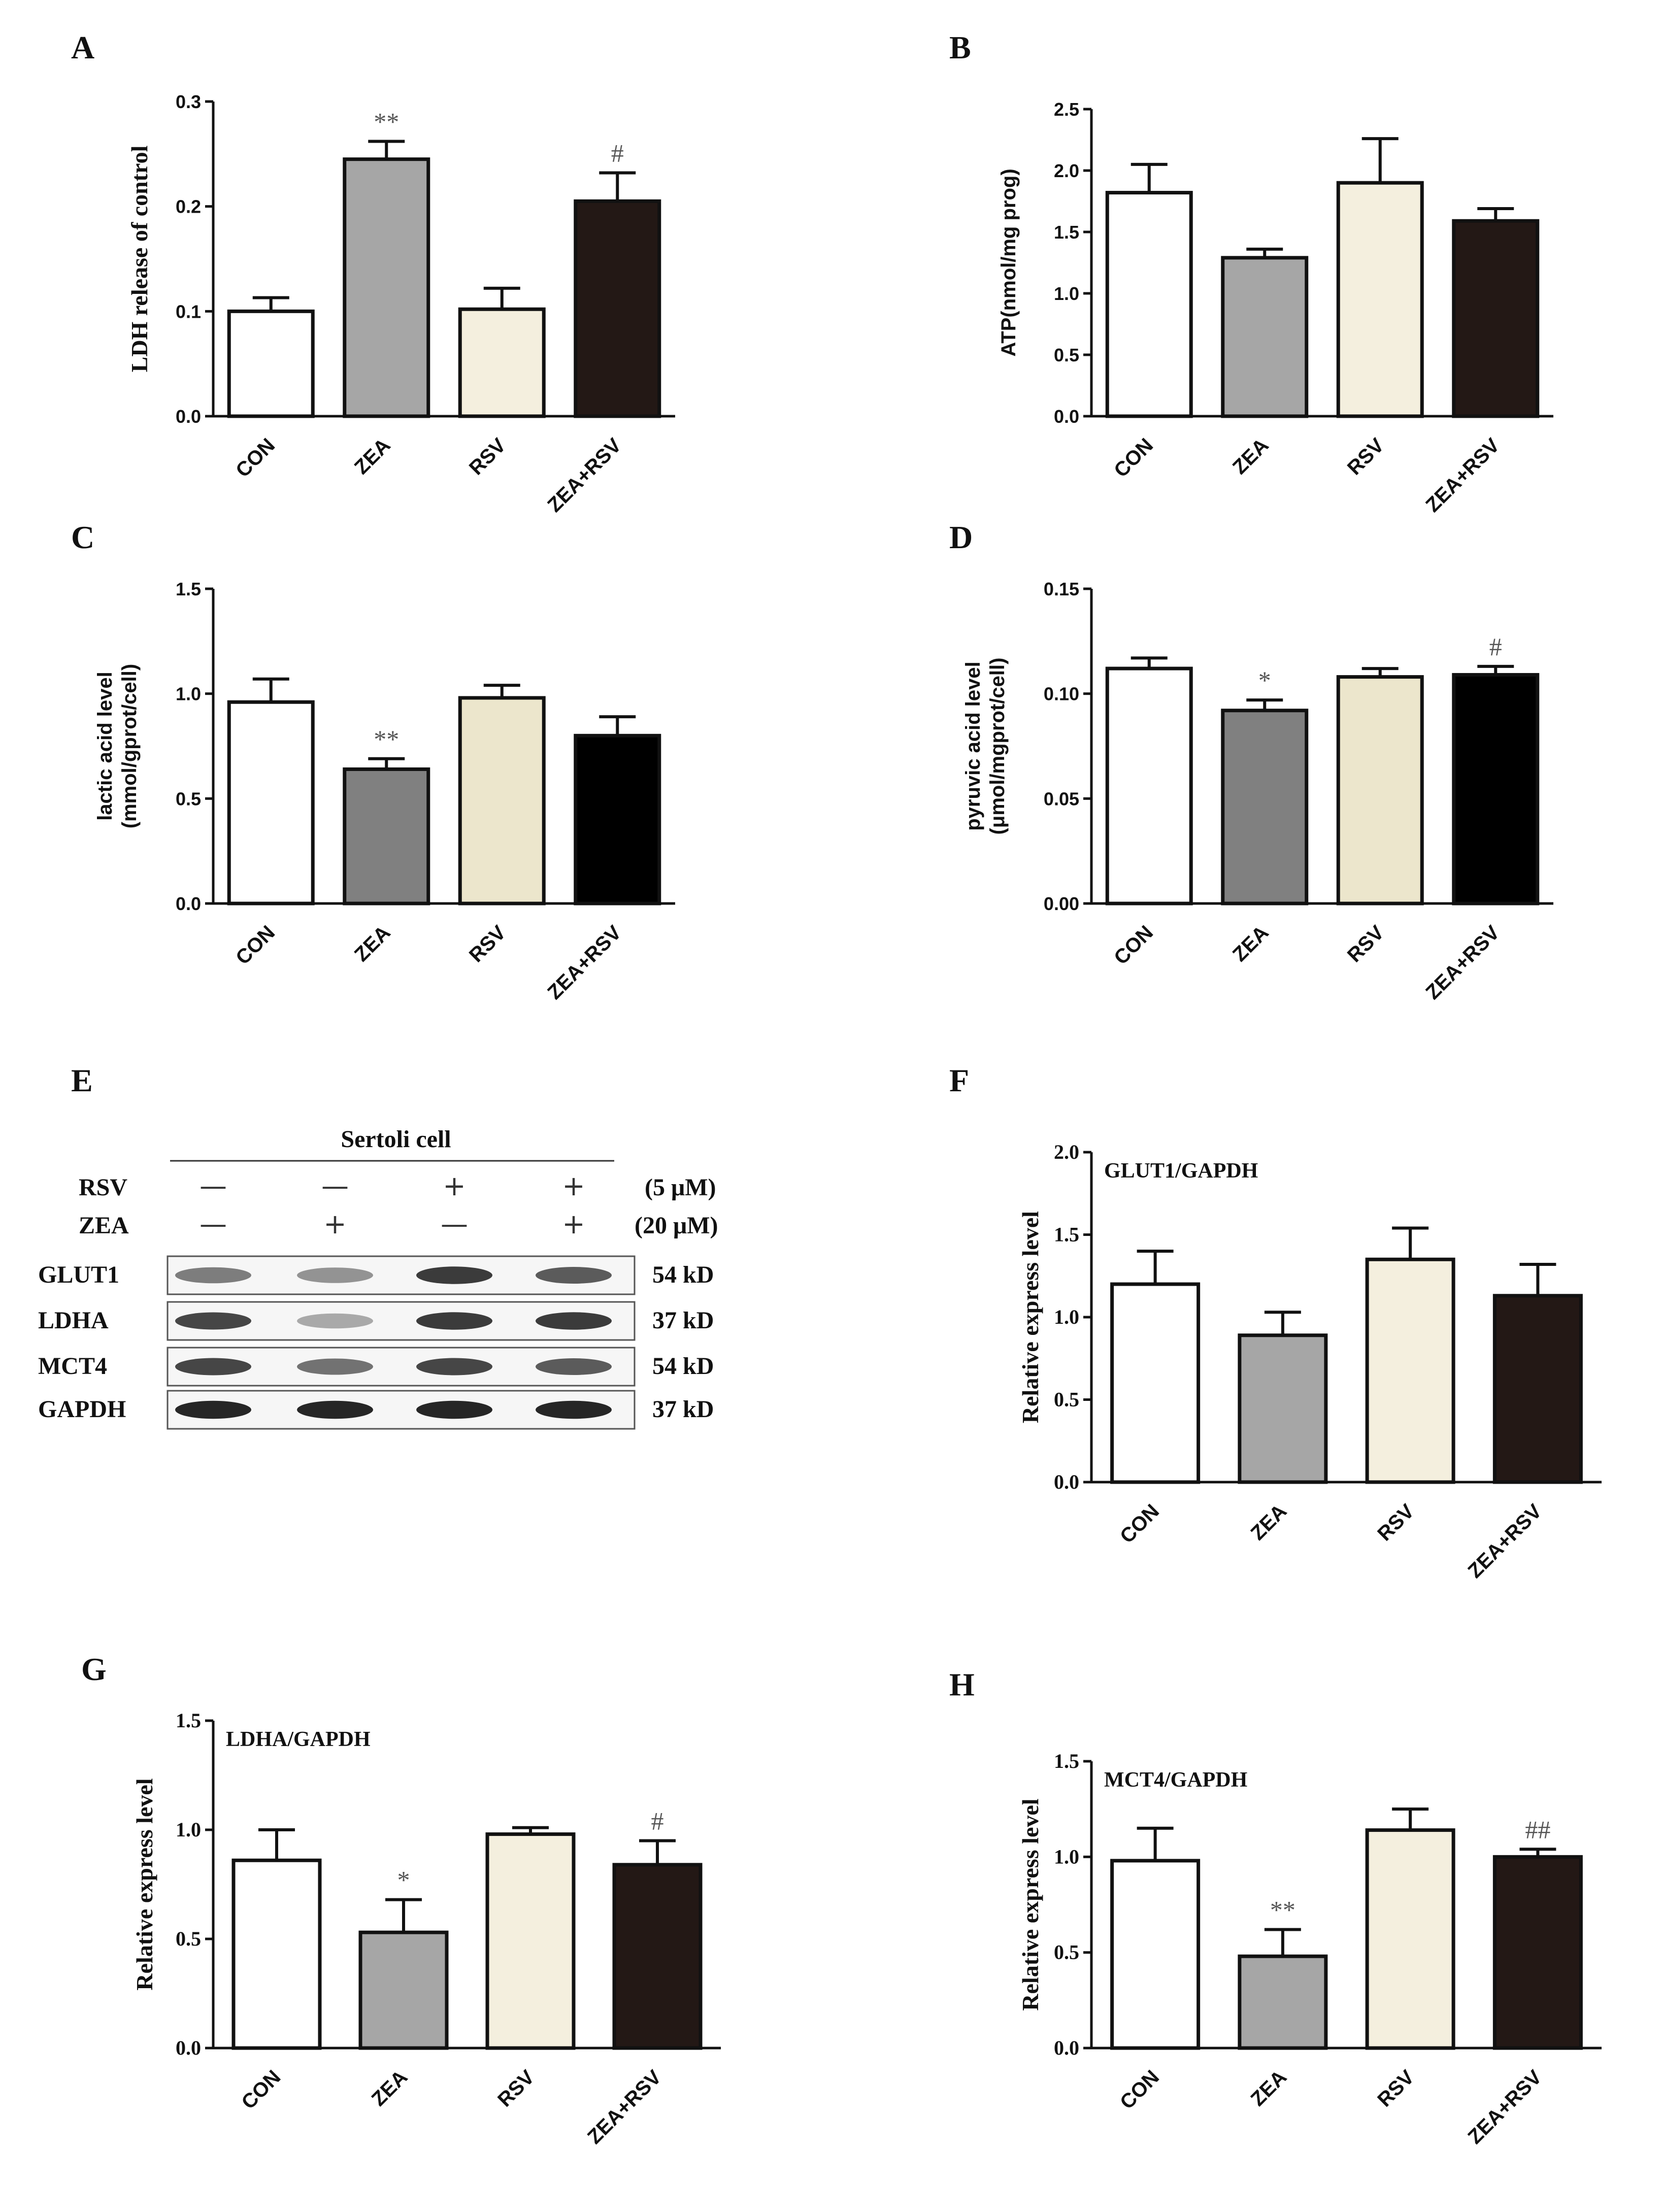 The image size is (1662, 2212). I want to click on chart-b-bar-con, so click(1149, 304).